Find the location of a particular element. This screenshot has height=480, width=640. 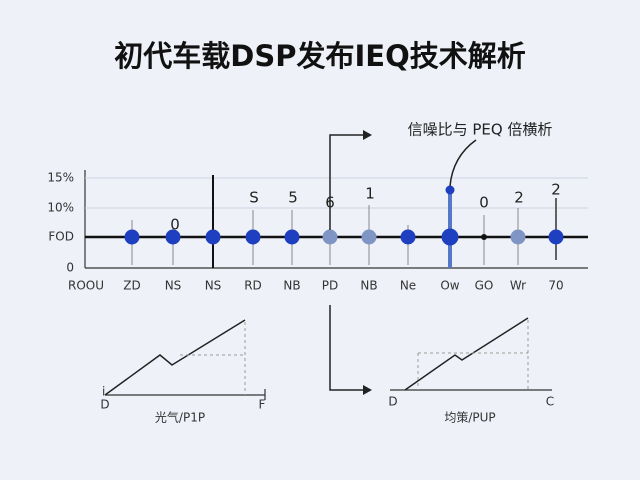

x-label: Wr is located at coordinates (518, 286).